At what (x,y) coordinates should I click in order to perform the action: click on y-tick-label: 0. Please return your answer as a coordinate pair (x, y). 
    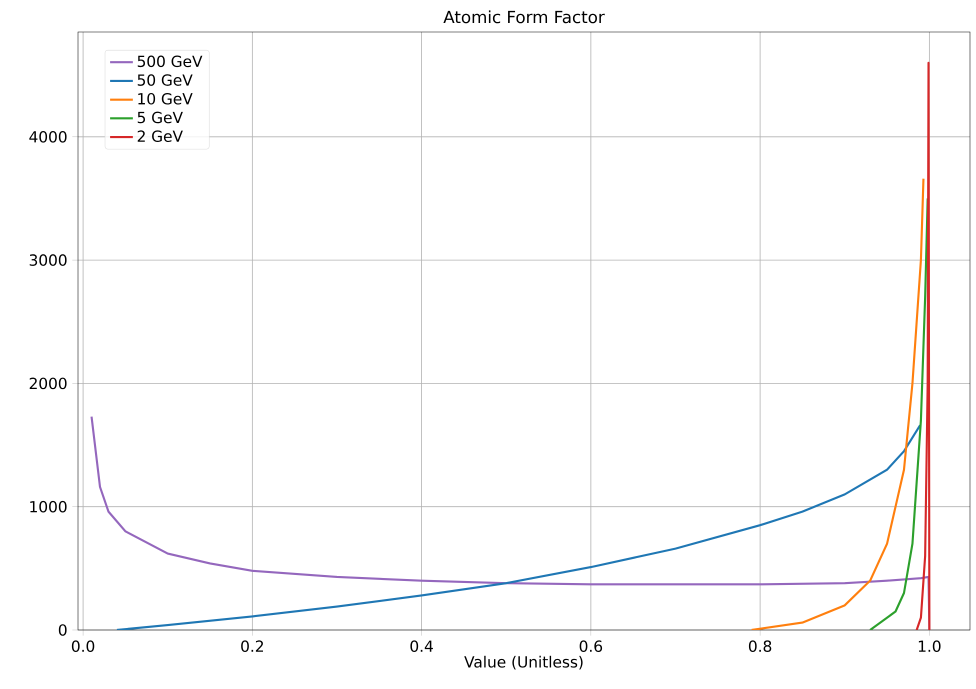
    Looking at the image, I should click on (62, 630).